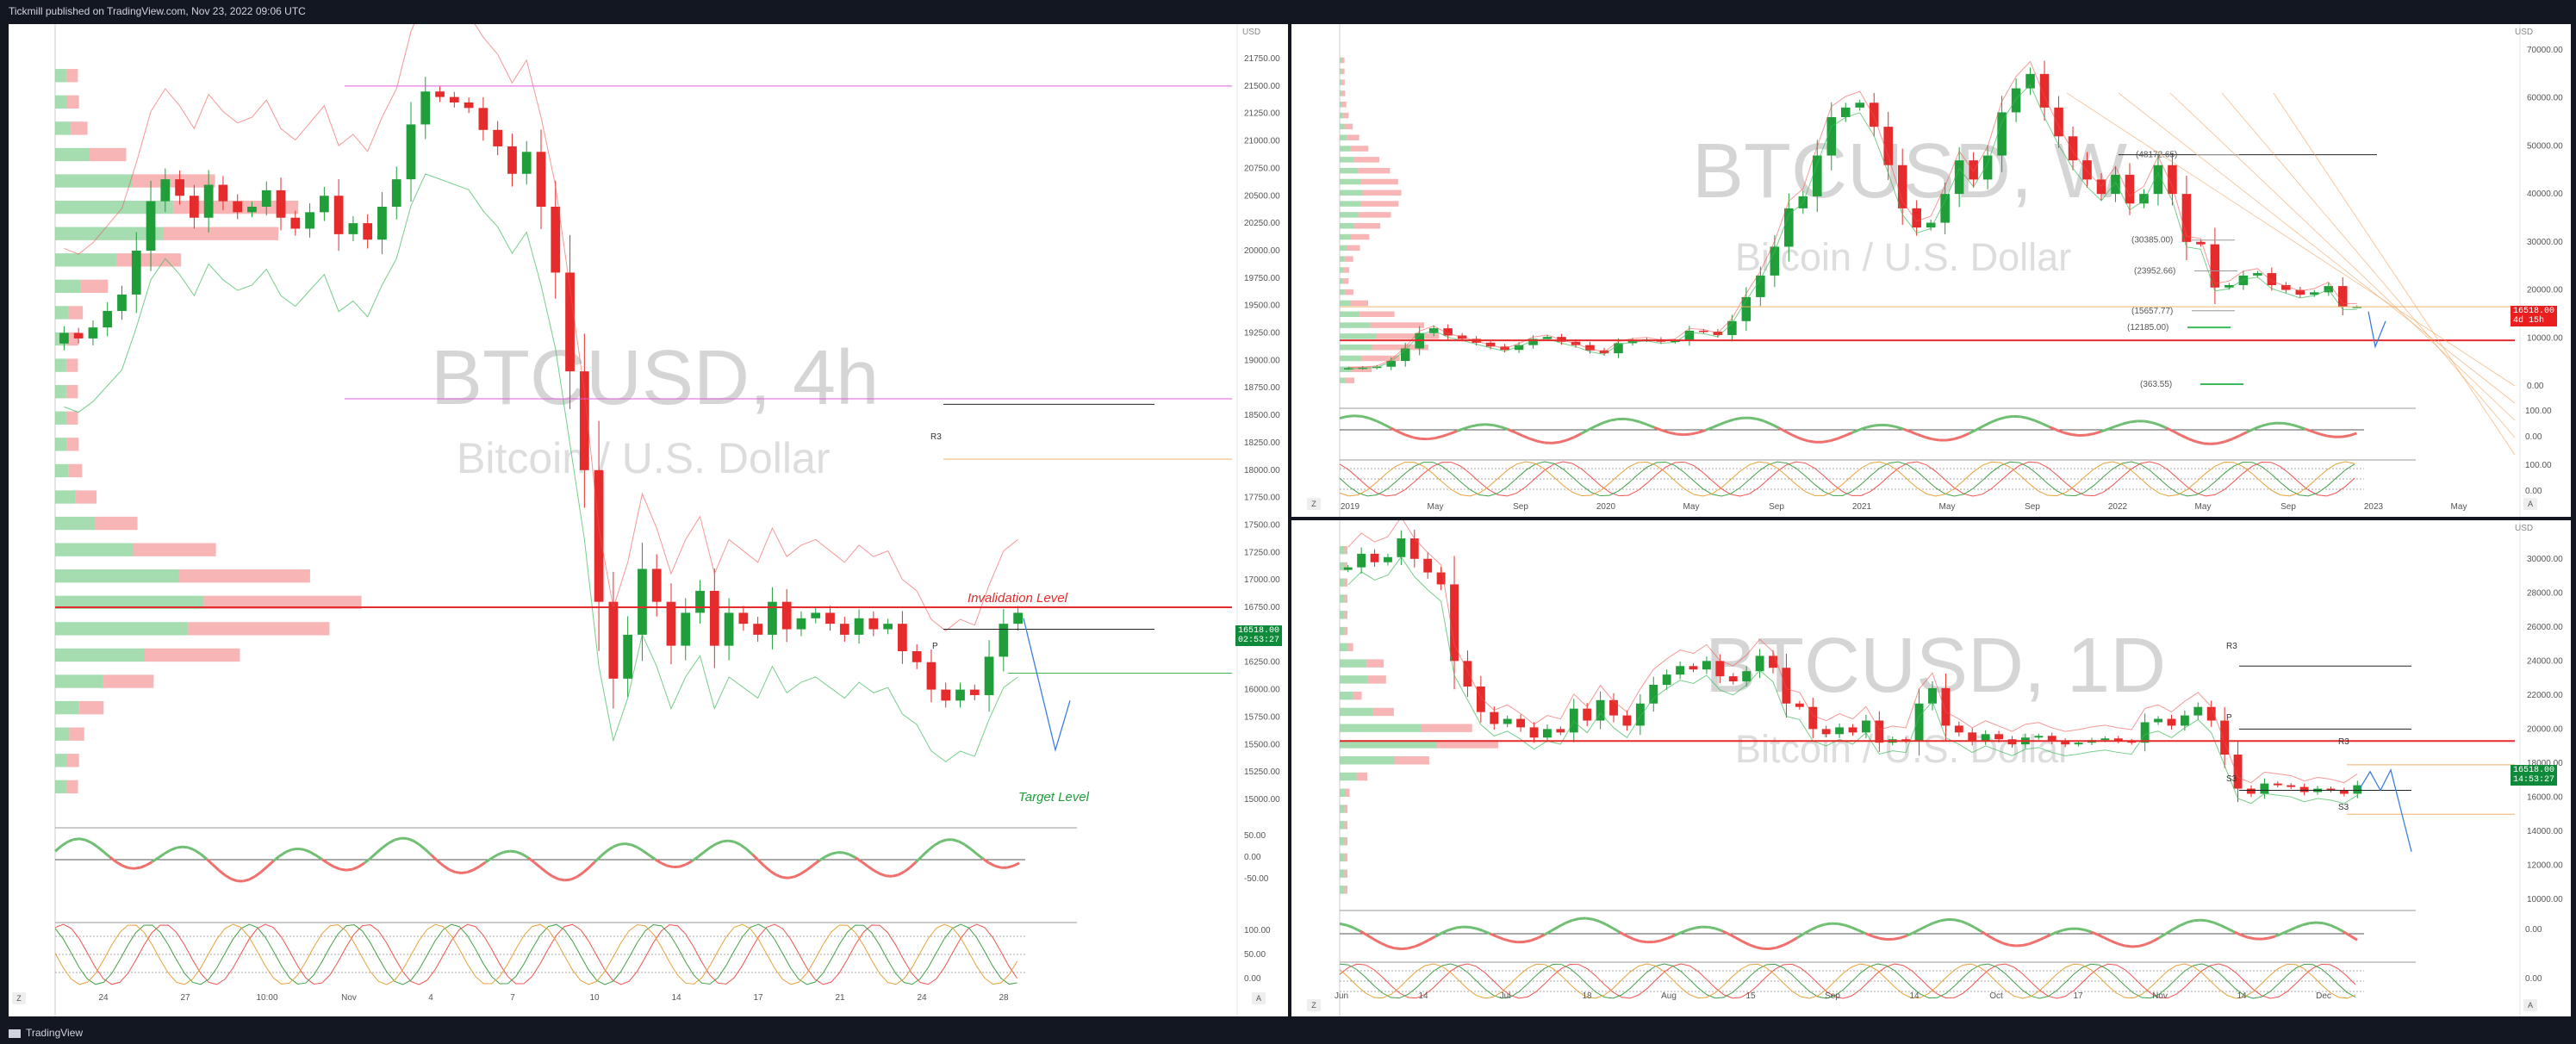 The width and height of the screenshot is (2576, 1044). Describe the element at coordinates (1862, 507) in the screenshot. I see `x-tick-label: 2021` at that location.